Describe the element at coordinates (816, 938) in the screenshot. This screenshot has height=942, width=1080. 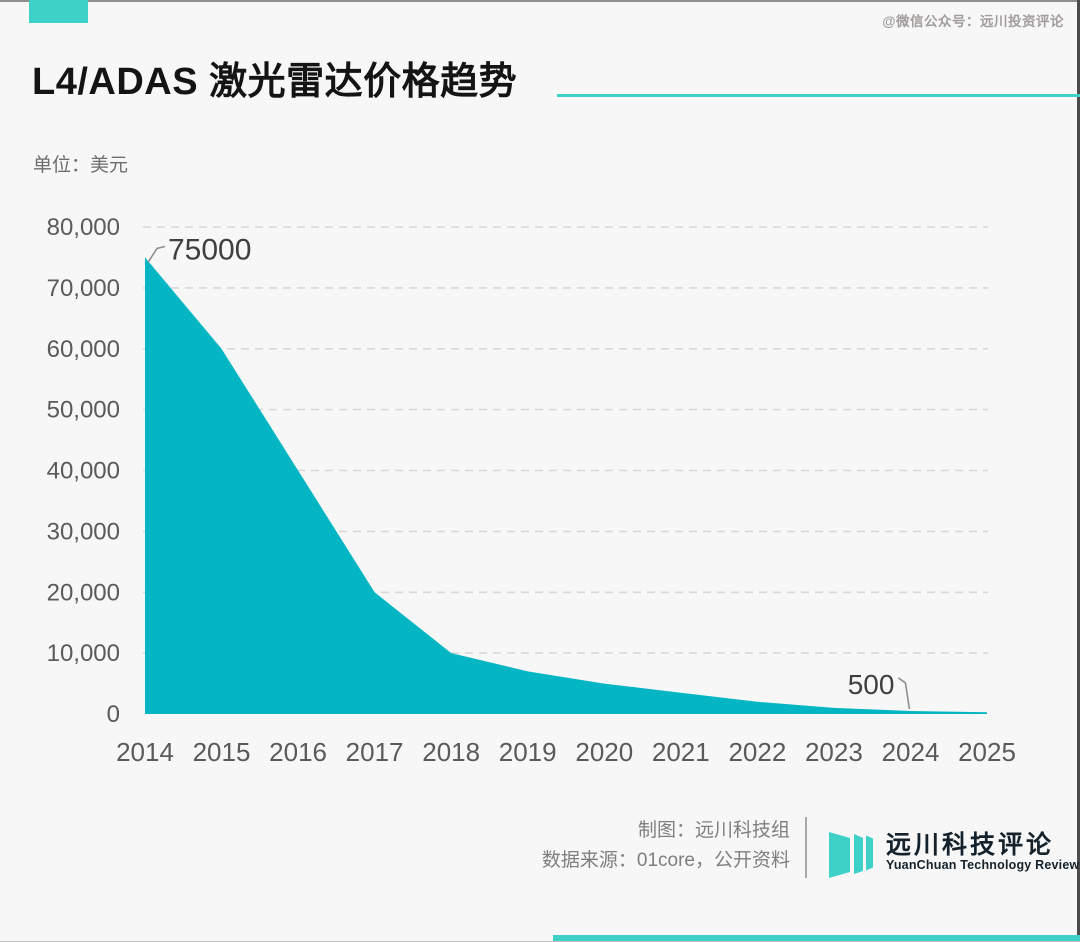
I see `bottom-accent-bar` at that location.